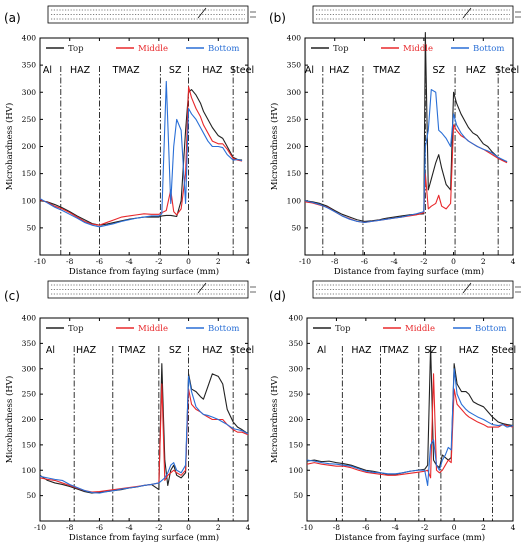  What do you see at coordinates (12, 296) in the screenshot?
I see `panel-label: (c)` at bounding box center [12, 296].